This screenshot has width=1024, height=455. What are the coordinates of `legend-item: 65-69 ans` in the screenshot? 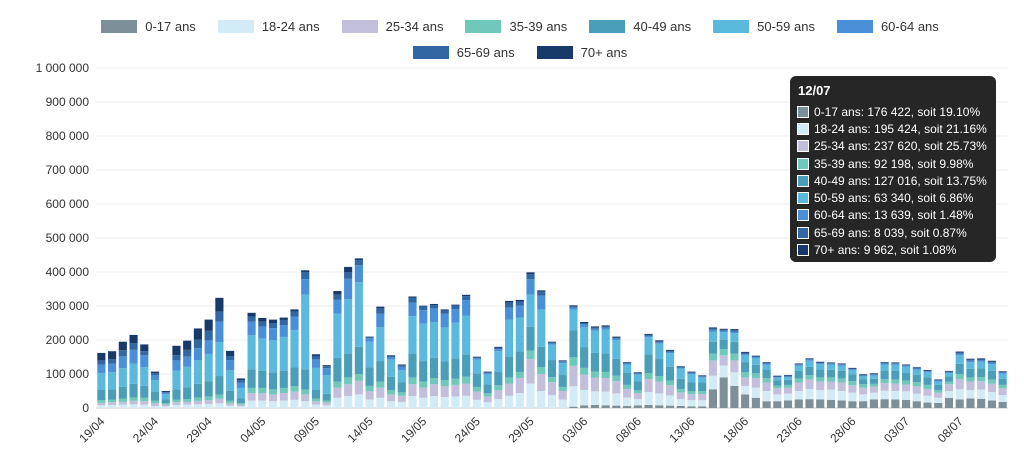 It's located at (463, 52).